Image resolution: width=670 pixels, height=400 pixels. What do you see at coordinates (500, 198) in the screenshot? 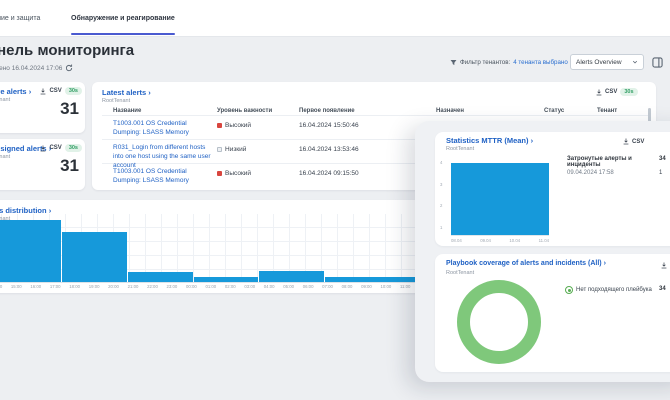
I see `mttr-chart` at bounding box center [500, 198].